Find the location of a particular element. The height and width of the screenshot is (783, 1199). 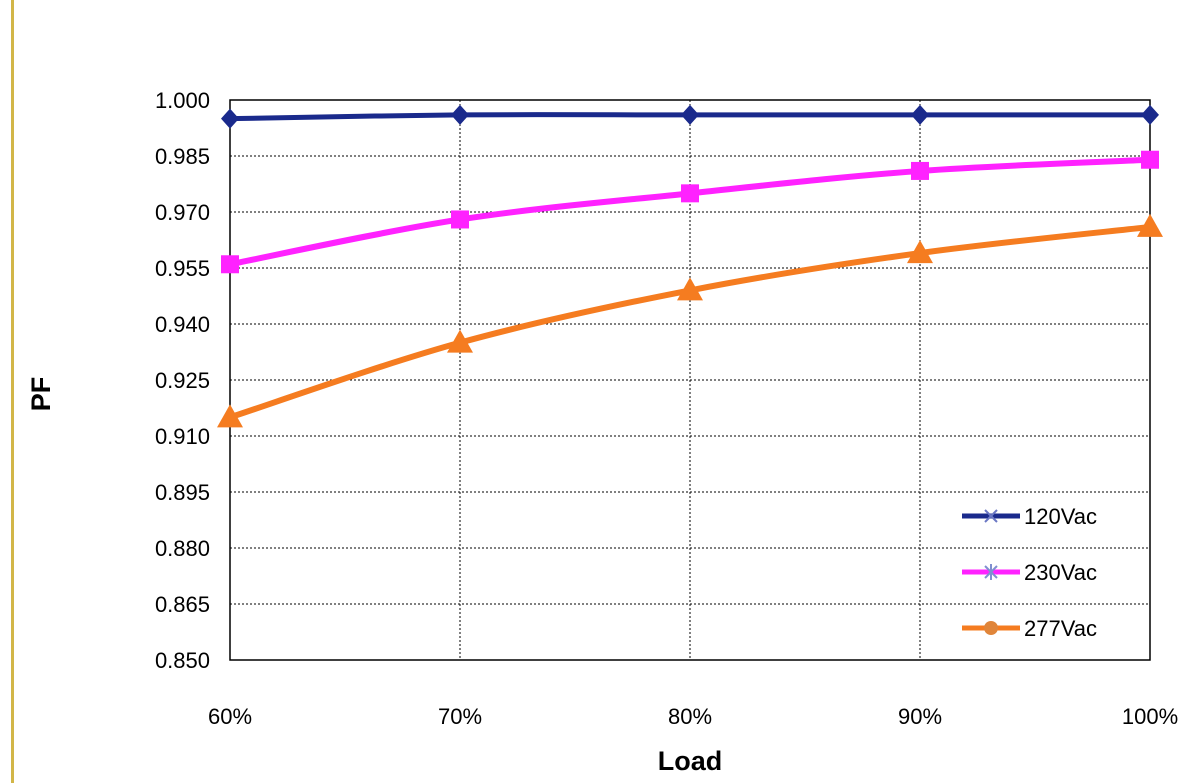

x-tick-label: 80% is located at coordinates (690, 716).